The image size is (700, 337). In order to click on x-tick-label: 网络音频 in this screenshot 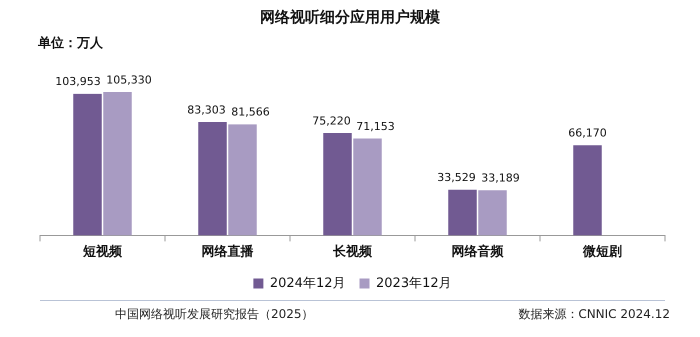, I will do `click(478, 252)`.